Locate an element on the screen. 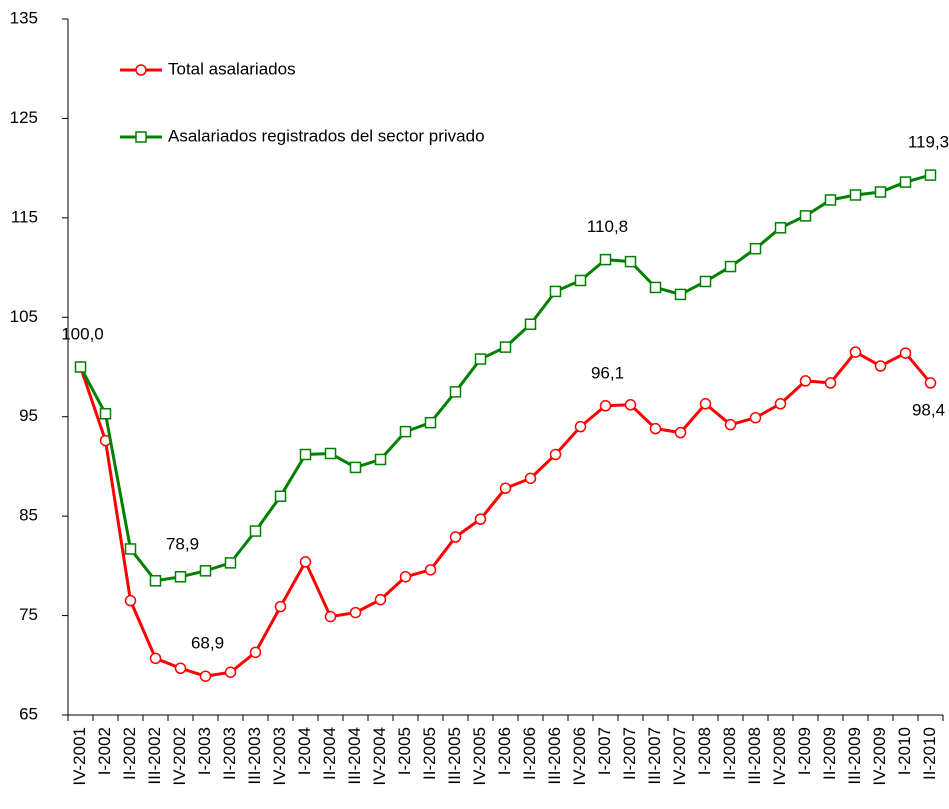 The image size is (949, 809). legend-label: Total asalariados is located at coordinates (232, 68).